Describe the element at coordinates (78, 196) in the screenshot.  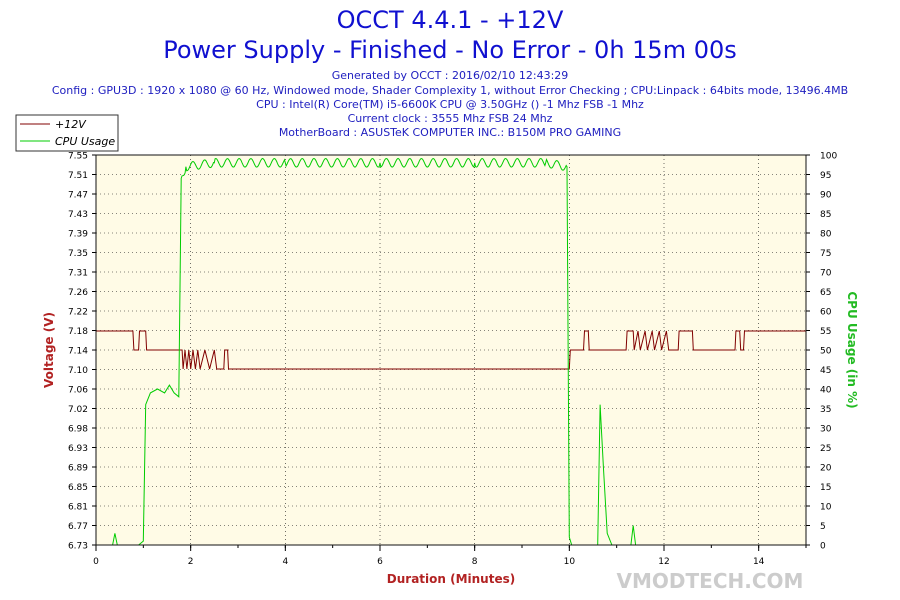
I see `y-left-tick-label: 7.47` at that location.